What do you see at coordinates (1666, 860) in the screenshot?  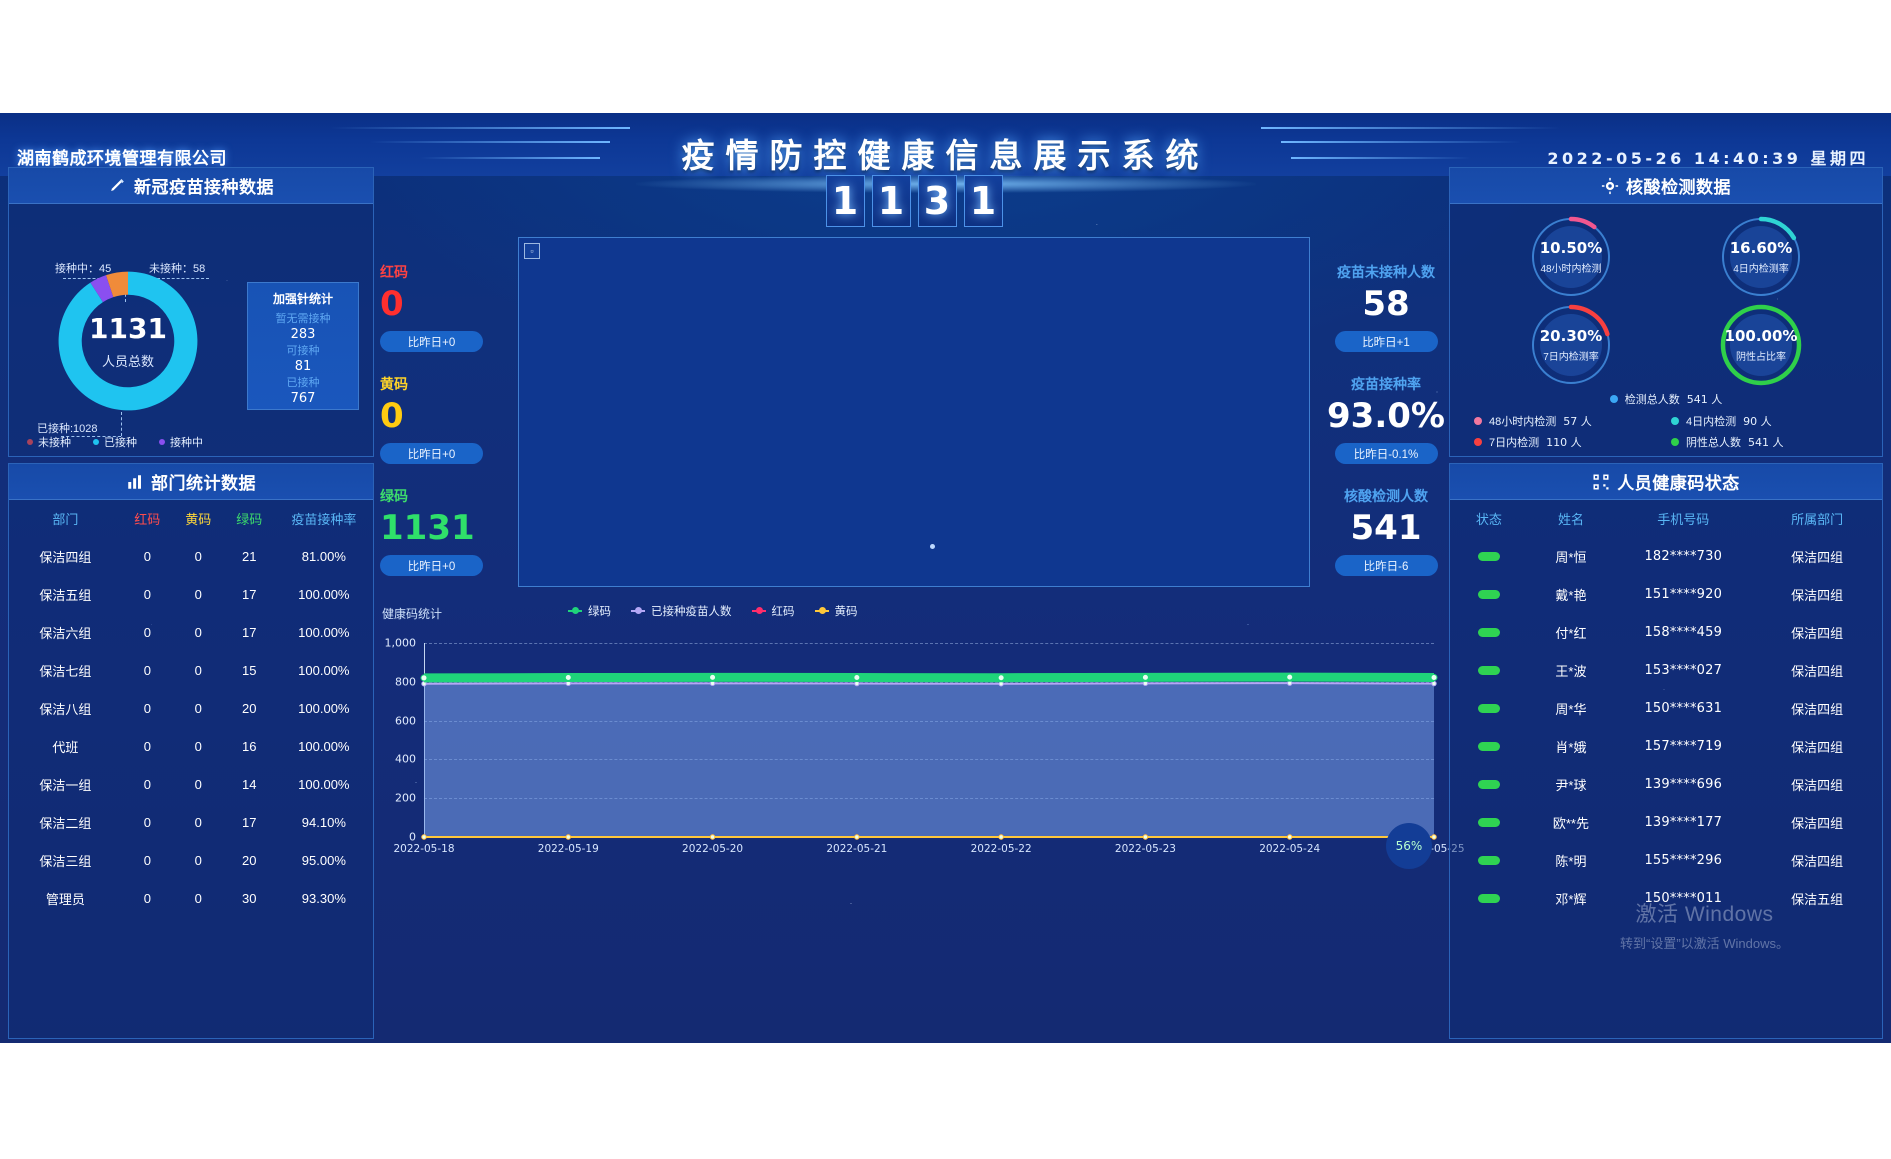 I see `table-row: 陈*明 155****296 保洁四组` at bounding box center [1666, 860].